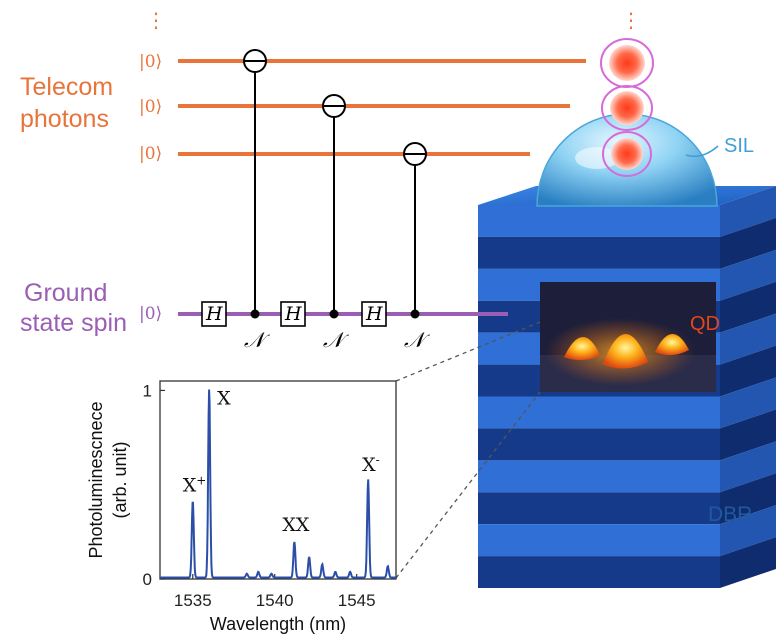 Image resolution: width=779 pixels, height=636 pixels. I want to click on hadamard-3-label: H, so click(374, 314).